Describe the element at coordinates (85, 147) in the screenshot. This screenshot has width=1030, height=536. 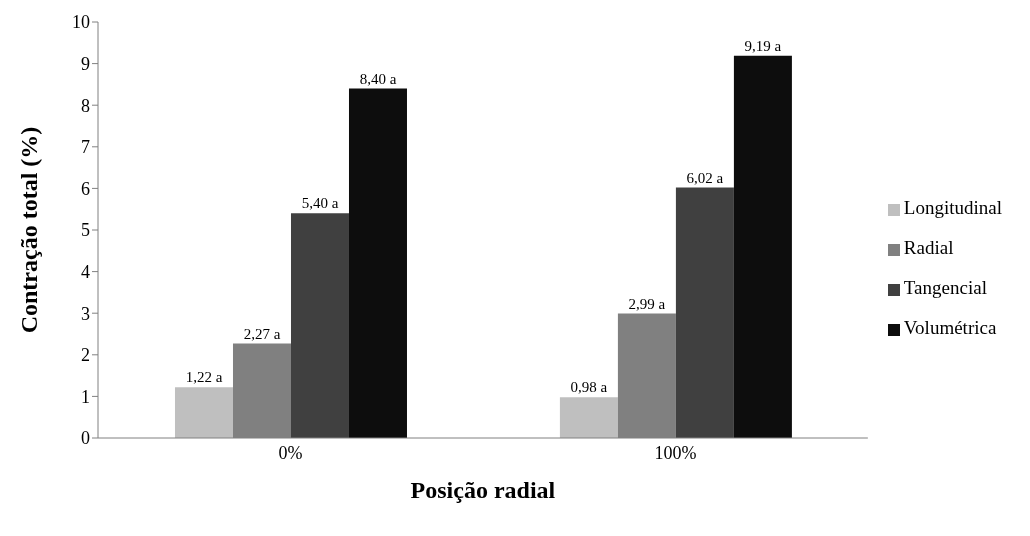
I see `y-tick-label: 7` at that location.